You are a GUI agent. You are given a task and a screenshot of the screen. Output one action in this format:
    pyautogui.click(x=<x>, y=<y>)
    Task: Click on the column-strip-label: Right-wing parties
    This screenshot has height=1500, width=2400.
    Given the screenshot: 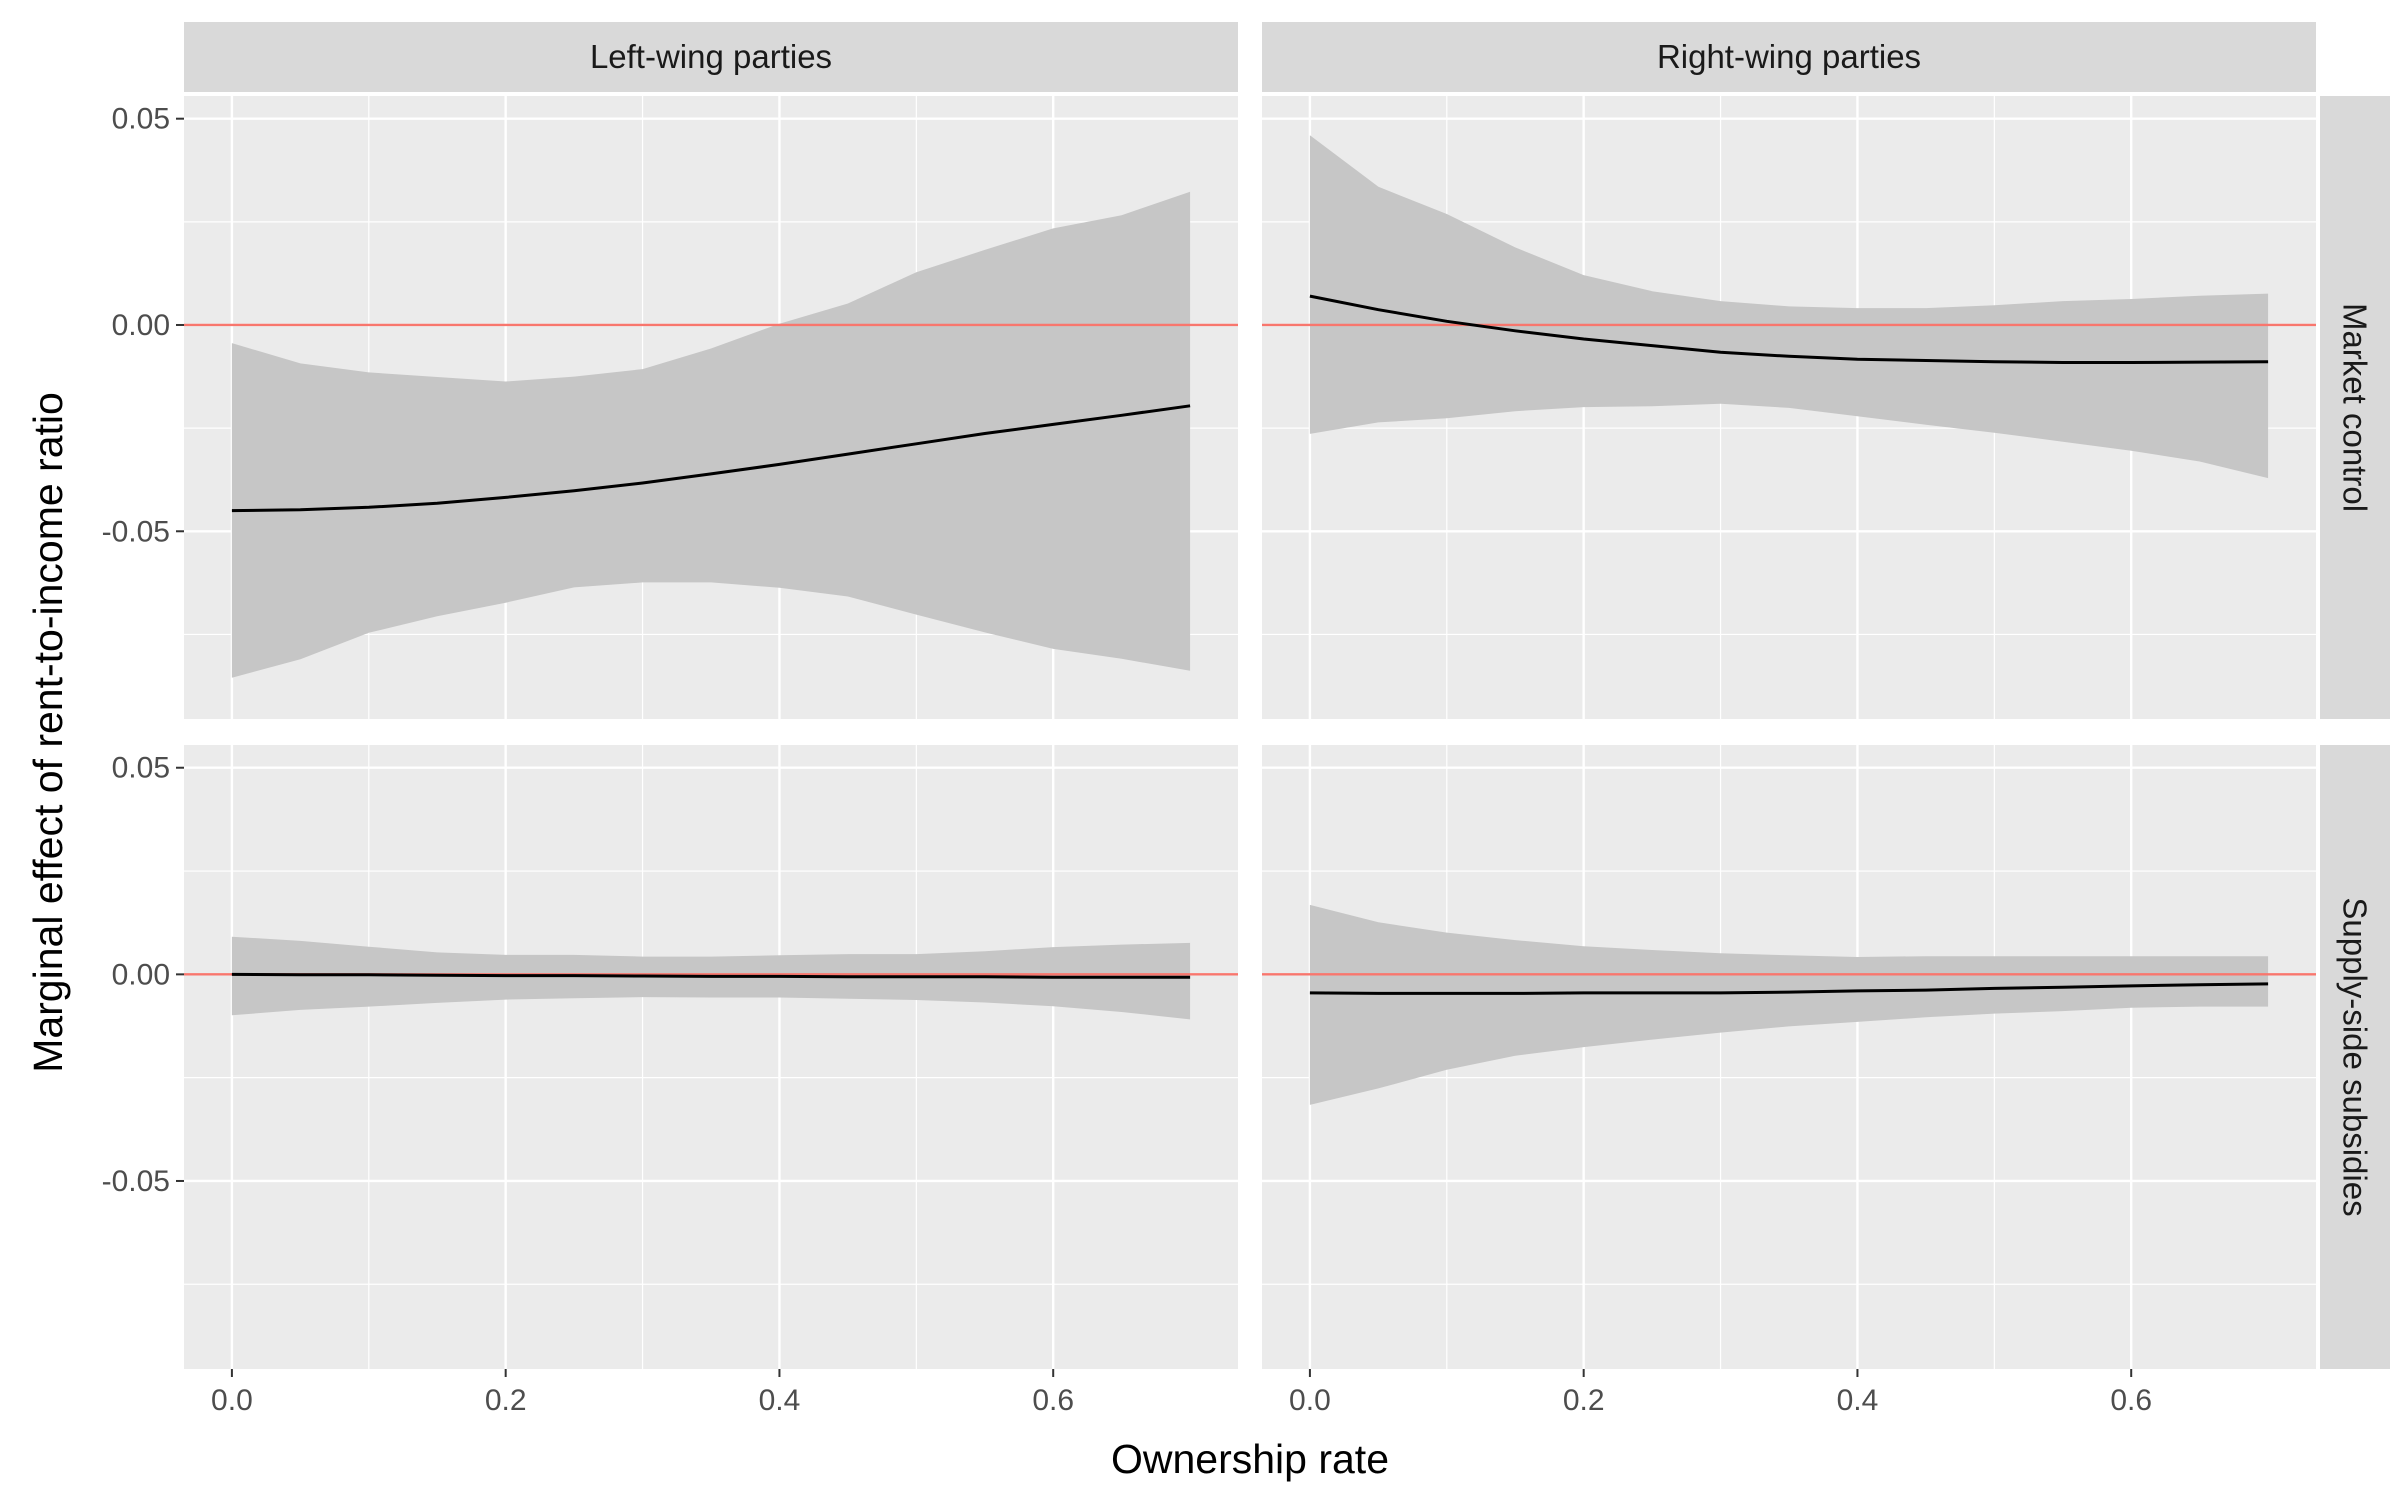 What is the action you would take?
    pyautogui.click(x=1789, y=56)
    